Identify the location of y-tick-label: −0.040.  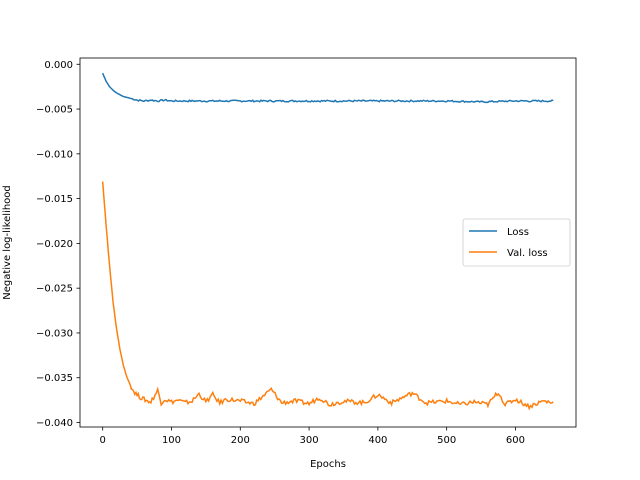
(54, 423).